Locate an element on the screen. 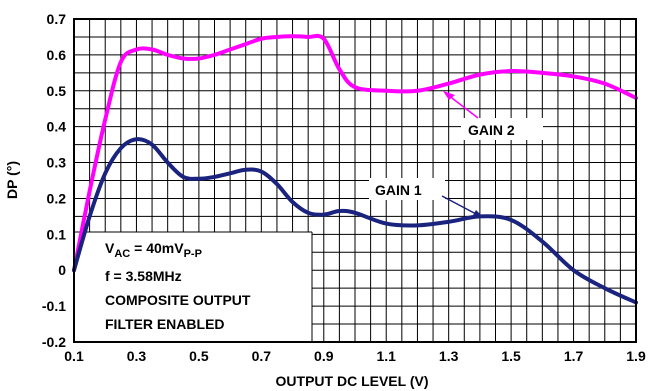 This screenshot has width=665, height=391. gain2-label: GAIN 2 is located at coordinates (491, 130).